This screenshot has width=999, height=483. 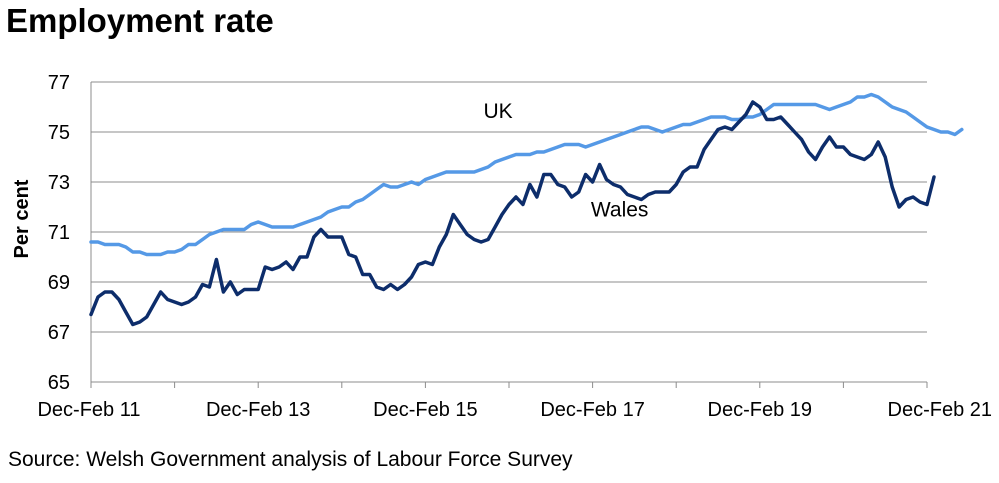 I want to click on x-tick-label: Dec-Feb 17, so click(x=592, y=410).